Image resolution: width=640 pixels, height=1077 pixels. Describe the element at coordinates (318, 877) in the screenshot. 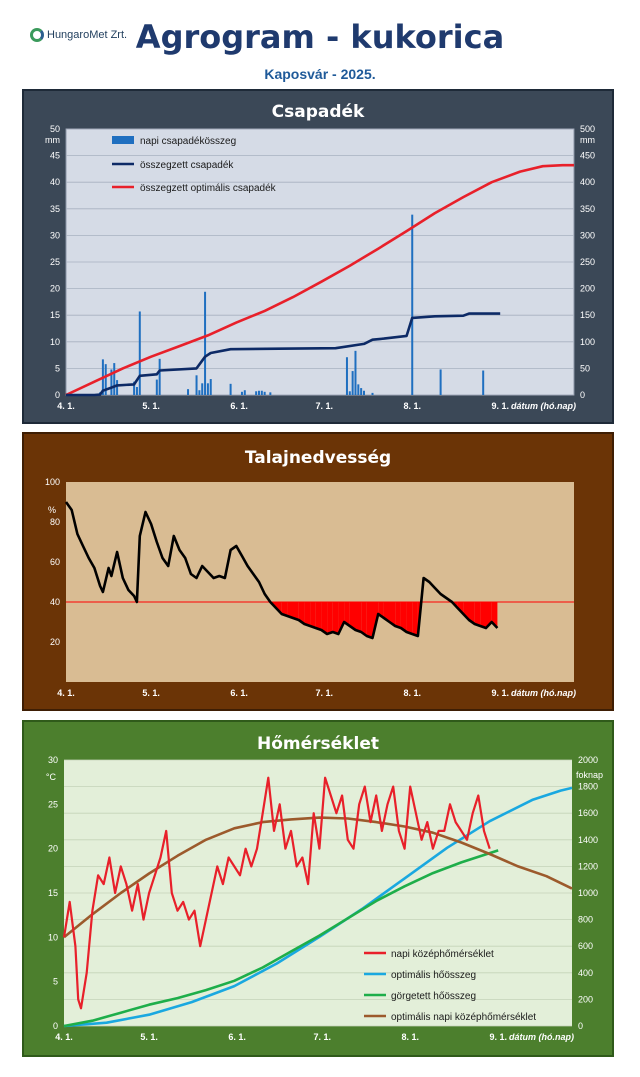

I see `optimal-daily-mean-line` at that location.